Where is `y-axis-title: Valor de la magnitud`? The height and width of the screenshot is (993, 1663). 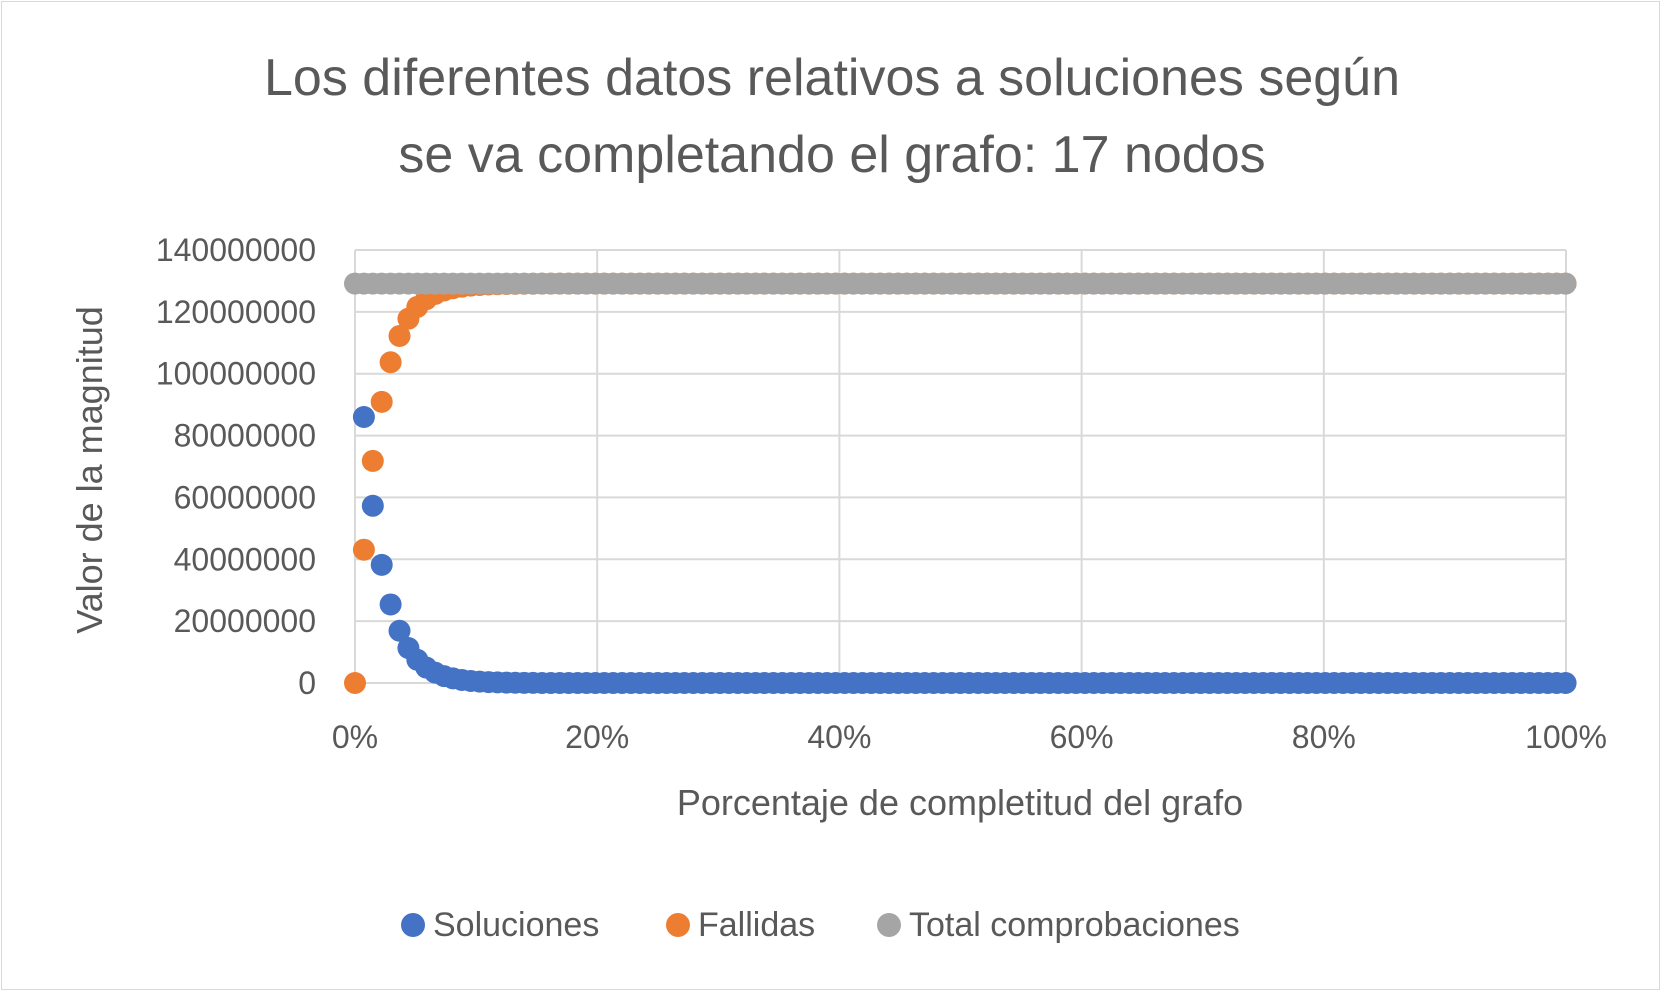 y-axis-title: Valor de la magnitud is located at coordinates (89, 470).